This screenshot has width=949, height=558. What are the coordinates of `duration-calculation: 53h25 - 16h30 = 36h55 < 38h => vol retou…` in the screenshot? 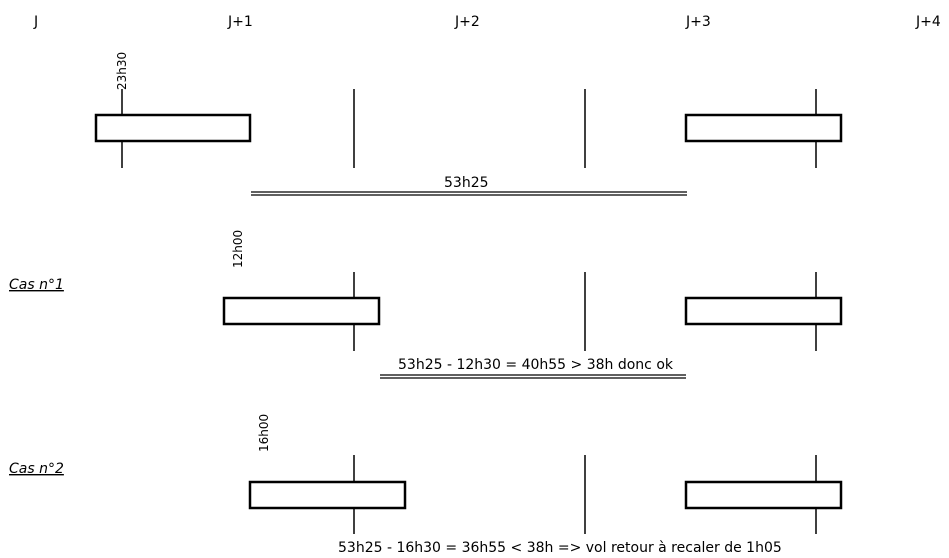 It's located at (560, 548).